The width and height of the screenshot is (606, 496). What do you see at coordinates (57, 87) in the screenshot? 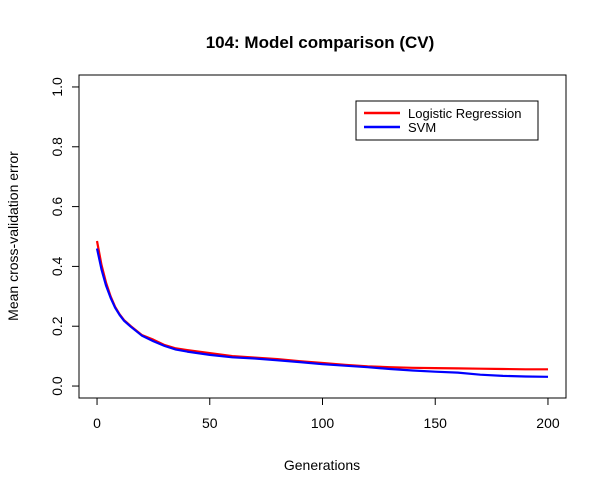
I see `y-tick-label: 1.0` at bounding box center [57, 87].